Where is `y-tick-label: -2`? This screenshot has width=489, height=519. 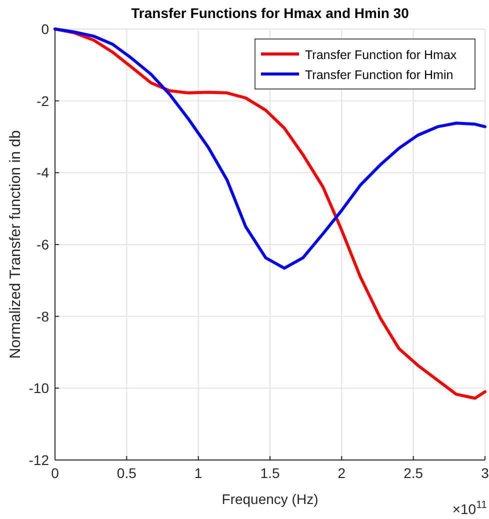
y-tick-label: -2 is located at coordinates (43, 100).